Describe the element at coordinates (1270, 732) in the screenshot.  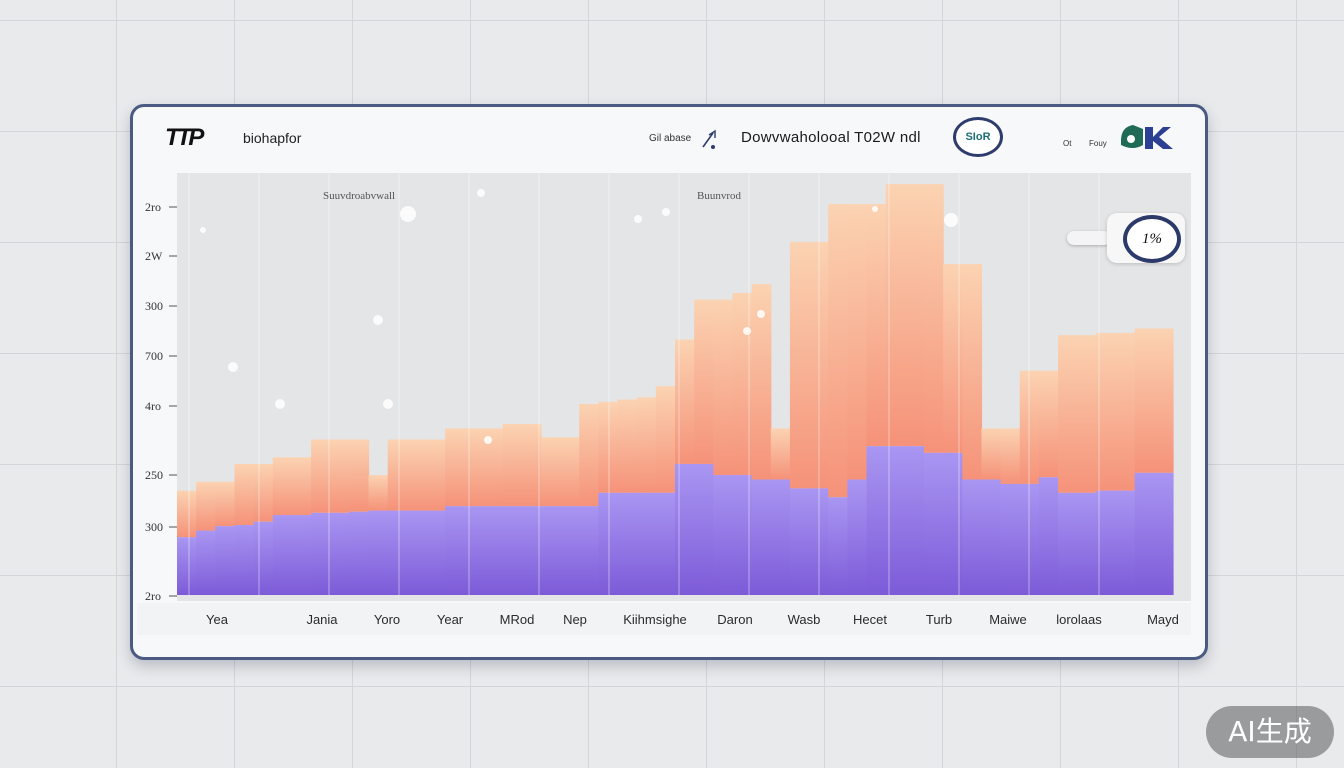
I see `ai-watermark: AI生成` at that location.